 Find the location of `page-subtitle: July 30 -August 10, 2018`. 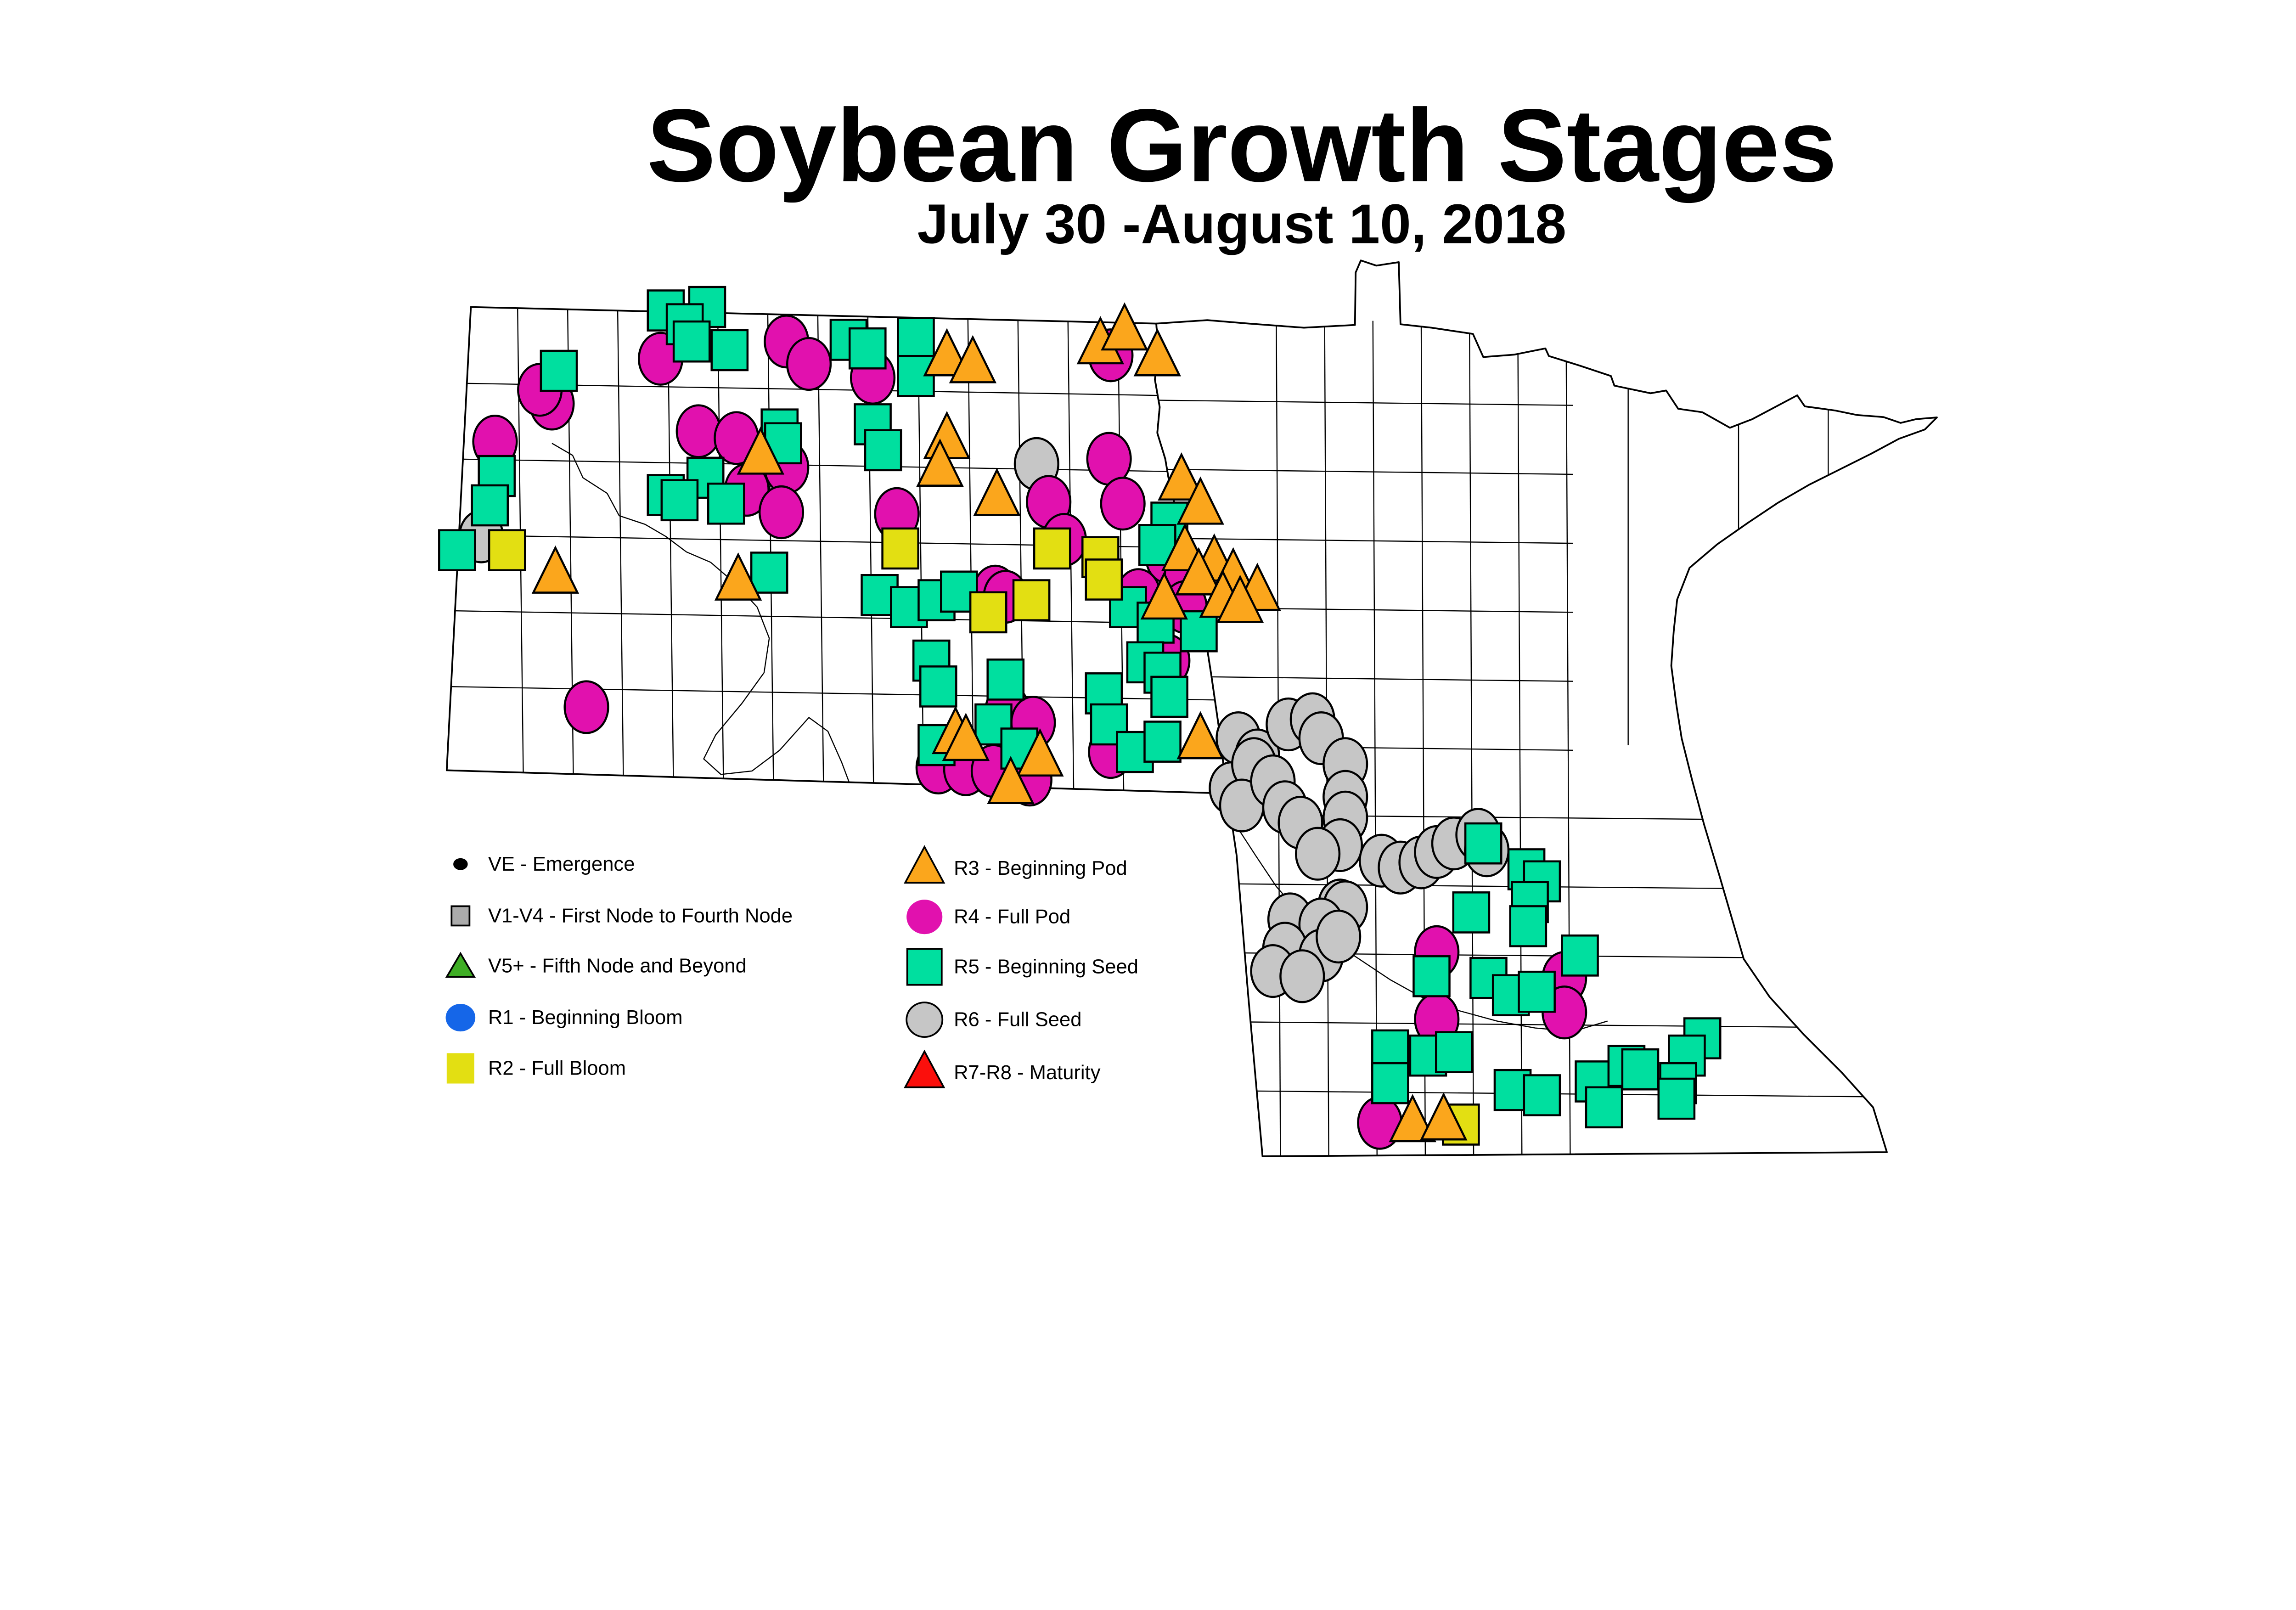

page-subtitle: July 30 -August 10, 2018 is located at coordinates (1242, 224).